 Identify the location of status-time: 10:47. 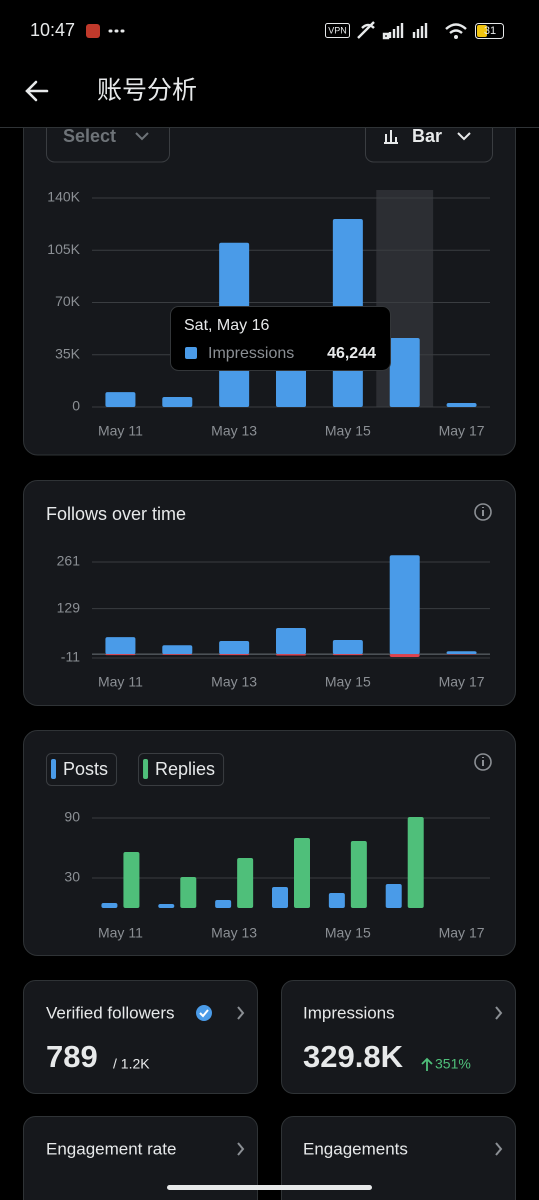
(52, 30).